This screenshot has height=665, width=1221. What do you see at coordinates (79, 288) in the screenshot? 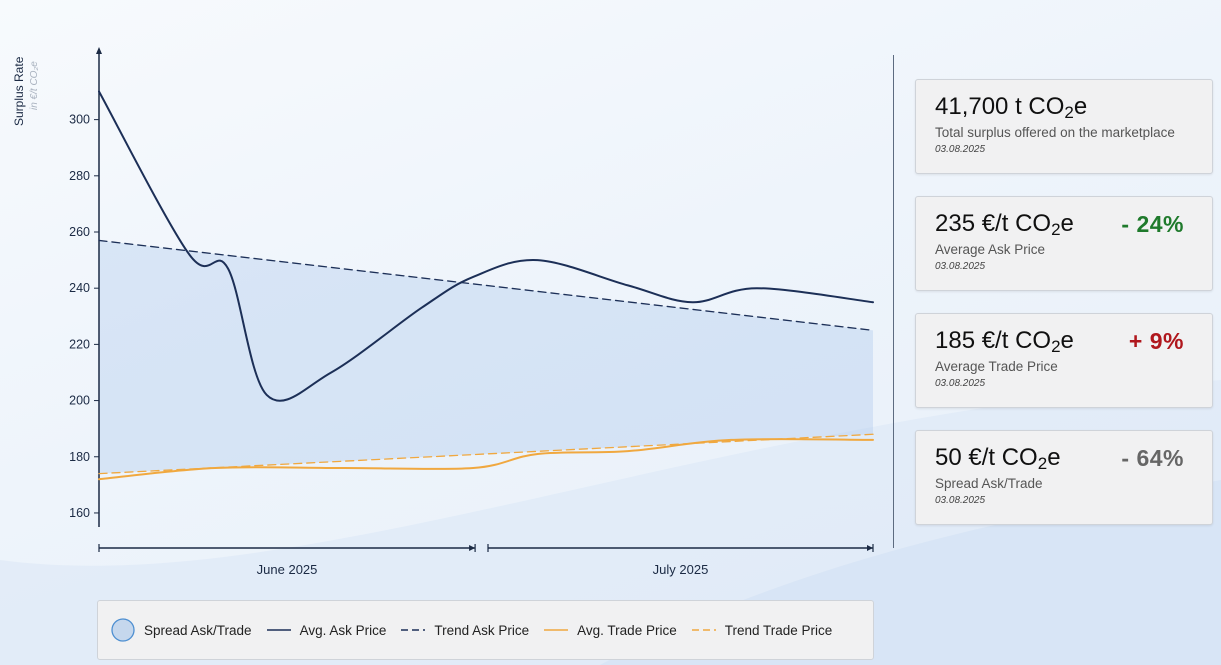
I see `y-tick-label: 240` at bounding box center [79, 288].